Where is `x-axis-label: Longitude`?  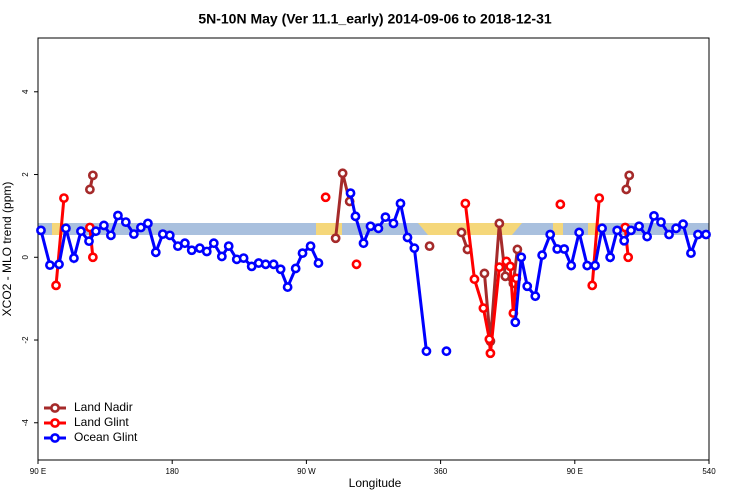 x-axis-label: Longitude is located at coordinates (375, 483).